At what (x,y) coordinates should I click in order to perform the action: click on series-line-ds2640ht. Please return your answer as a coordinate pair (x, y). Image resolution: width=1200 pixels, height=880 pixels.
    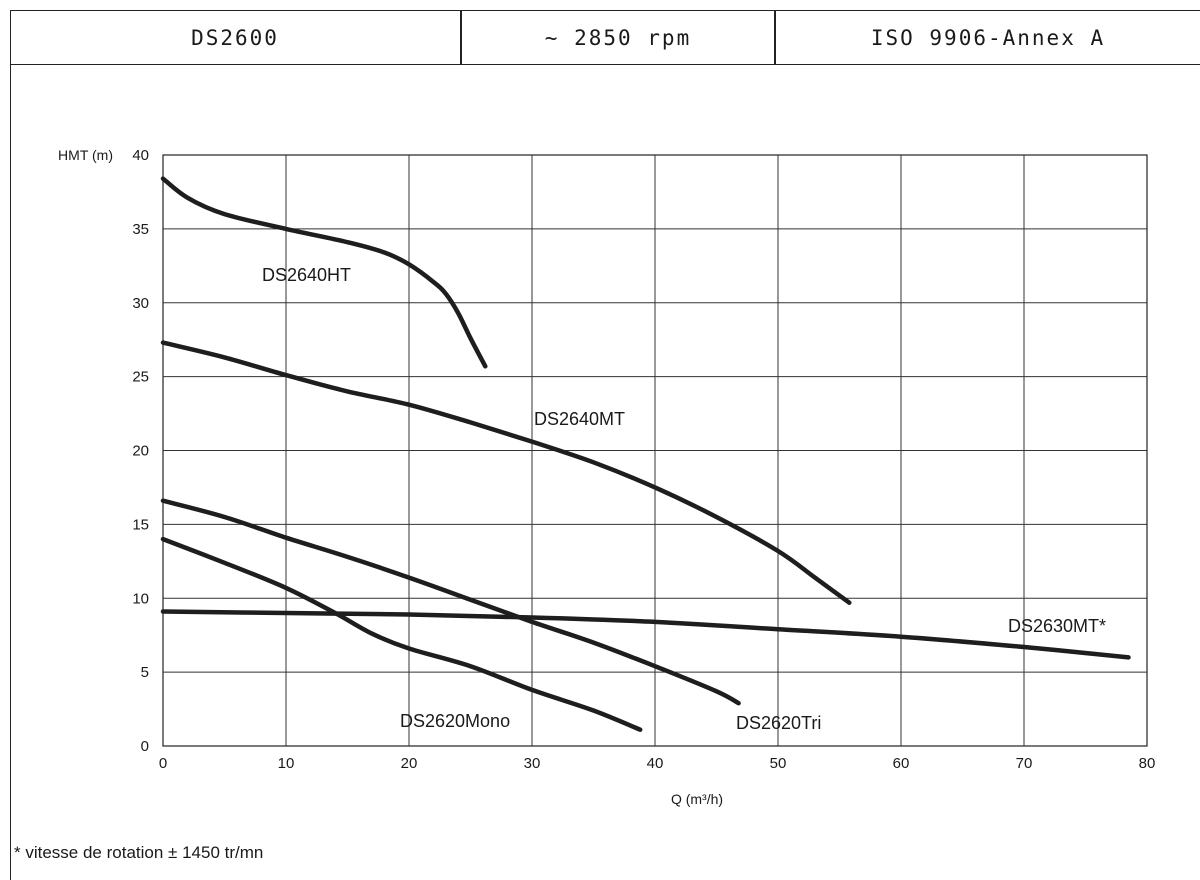
    Looking at the image, I should click on (324, 272).